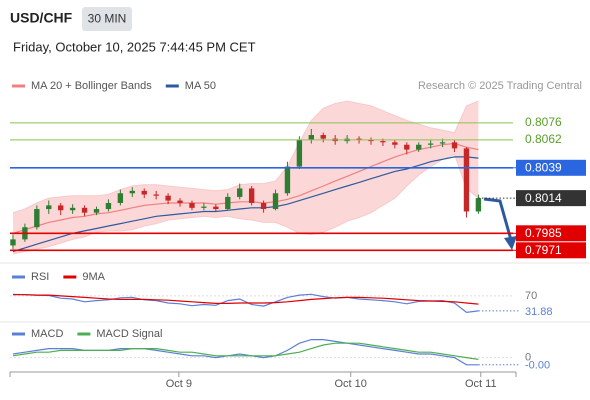 The height and width of the screenshot is (400, 590). Describe the element at coordinates (537, 366) in the screenshot. I see `current-value-label: -0.00` at that location.